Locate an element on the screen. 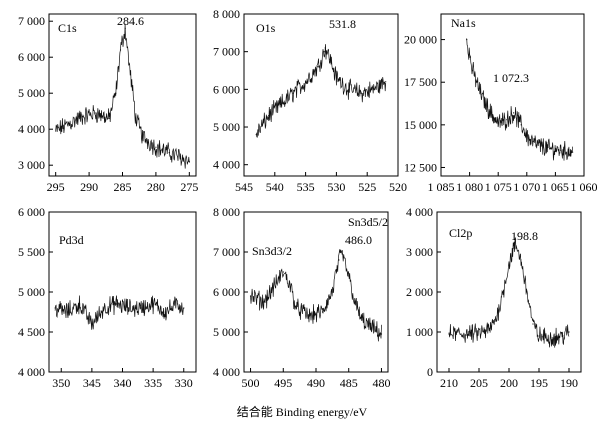 Image resolution: width=604 pixels, height=429 pixels. x-tick-label: 280 is located at coordinates (156, 187).